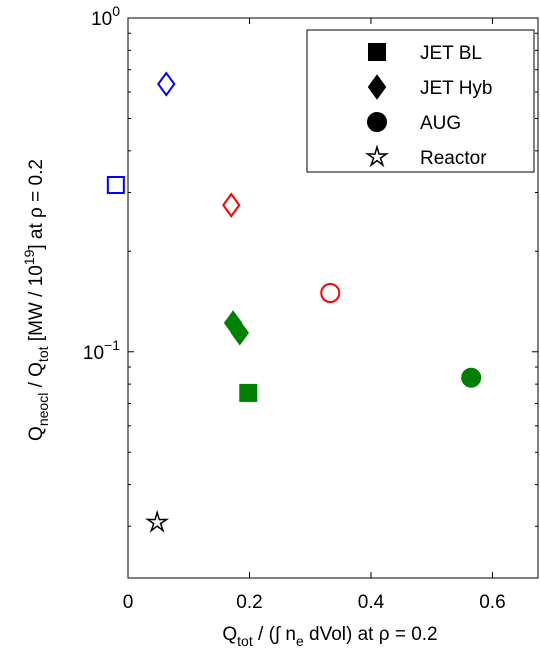 The width and height of the screenshot is (540, 655). I want to click on y-tick-label: 10⁰, so click(105, 16).